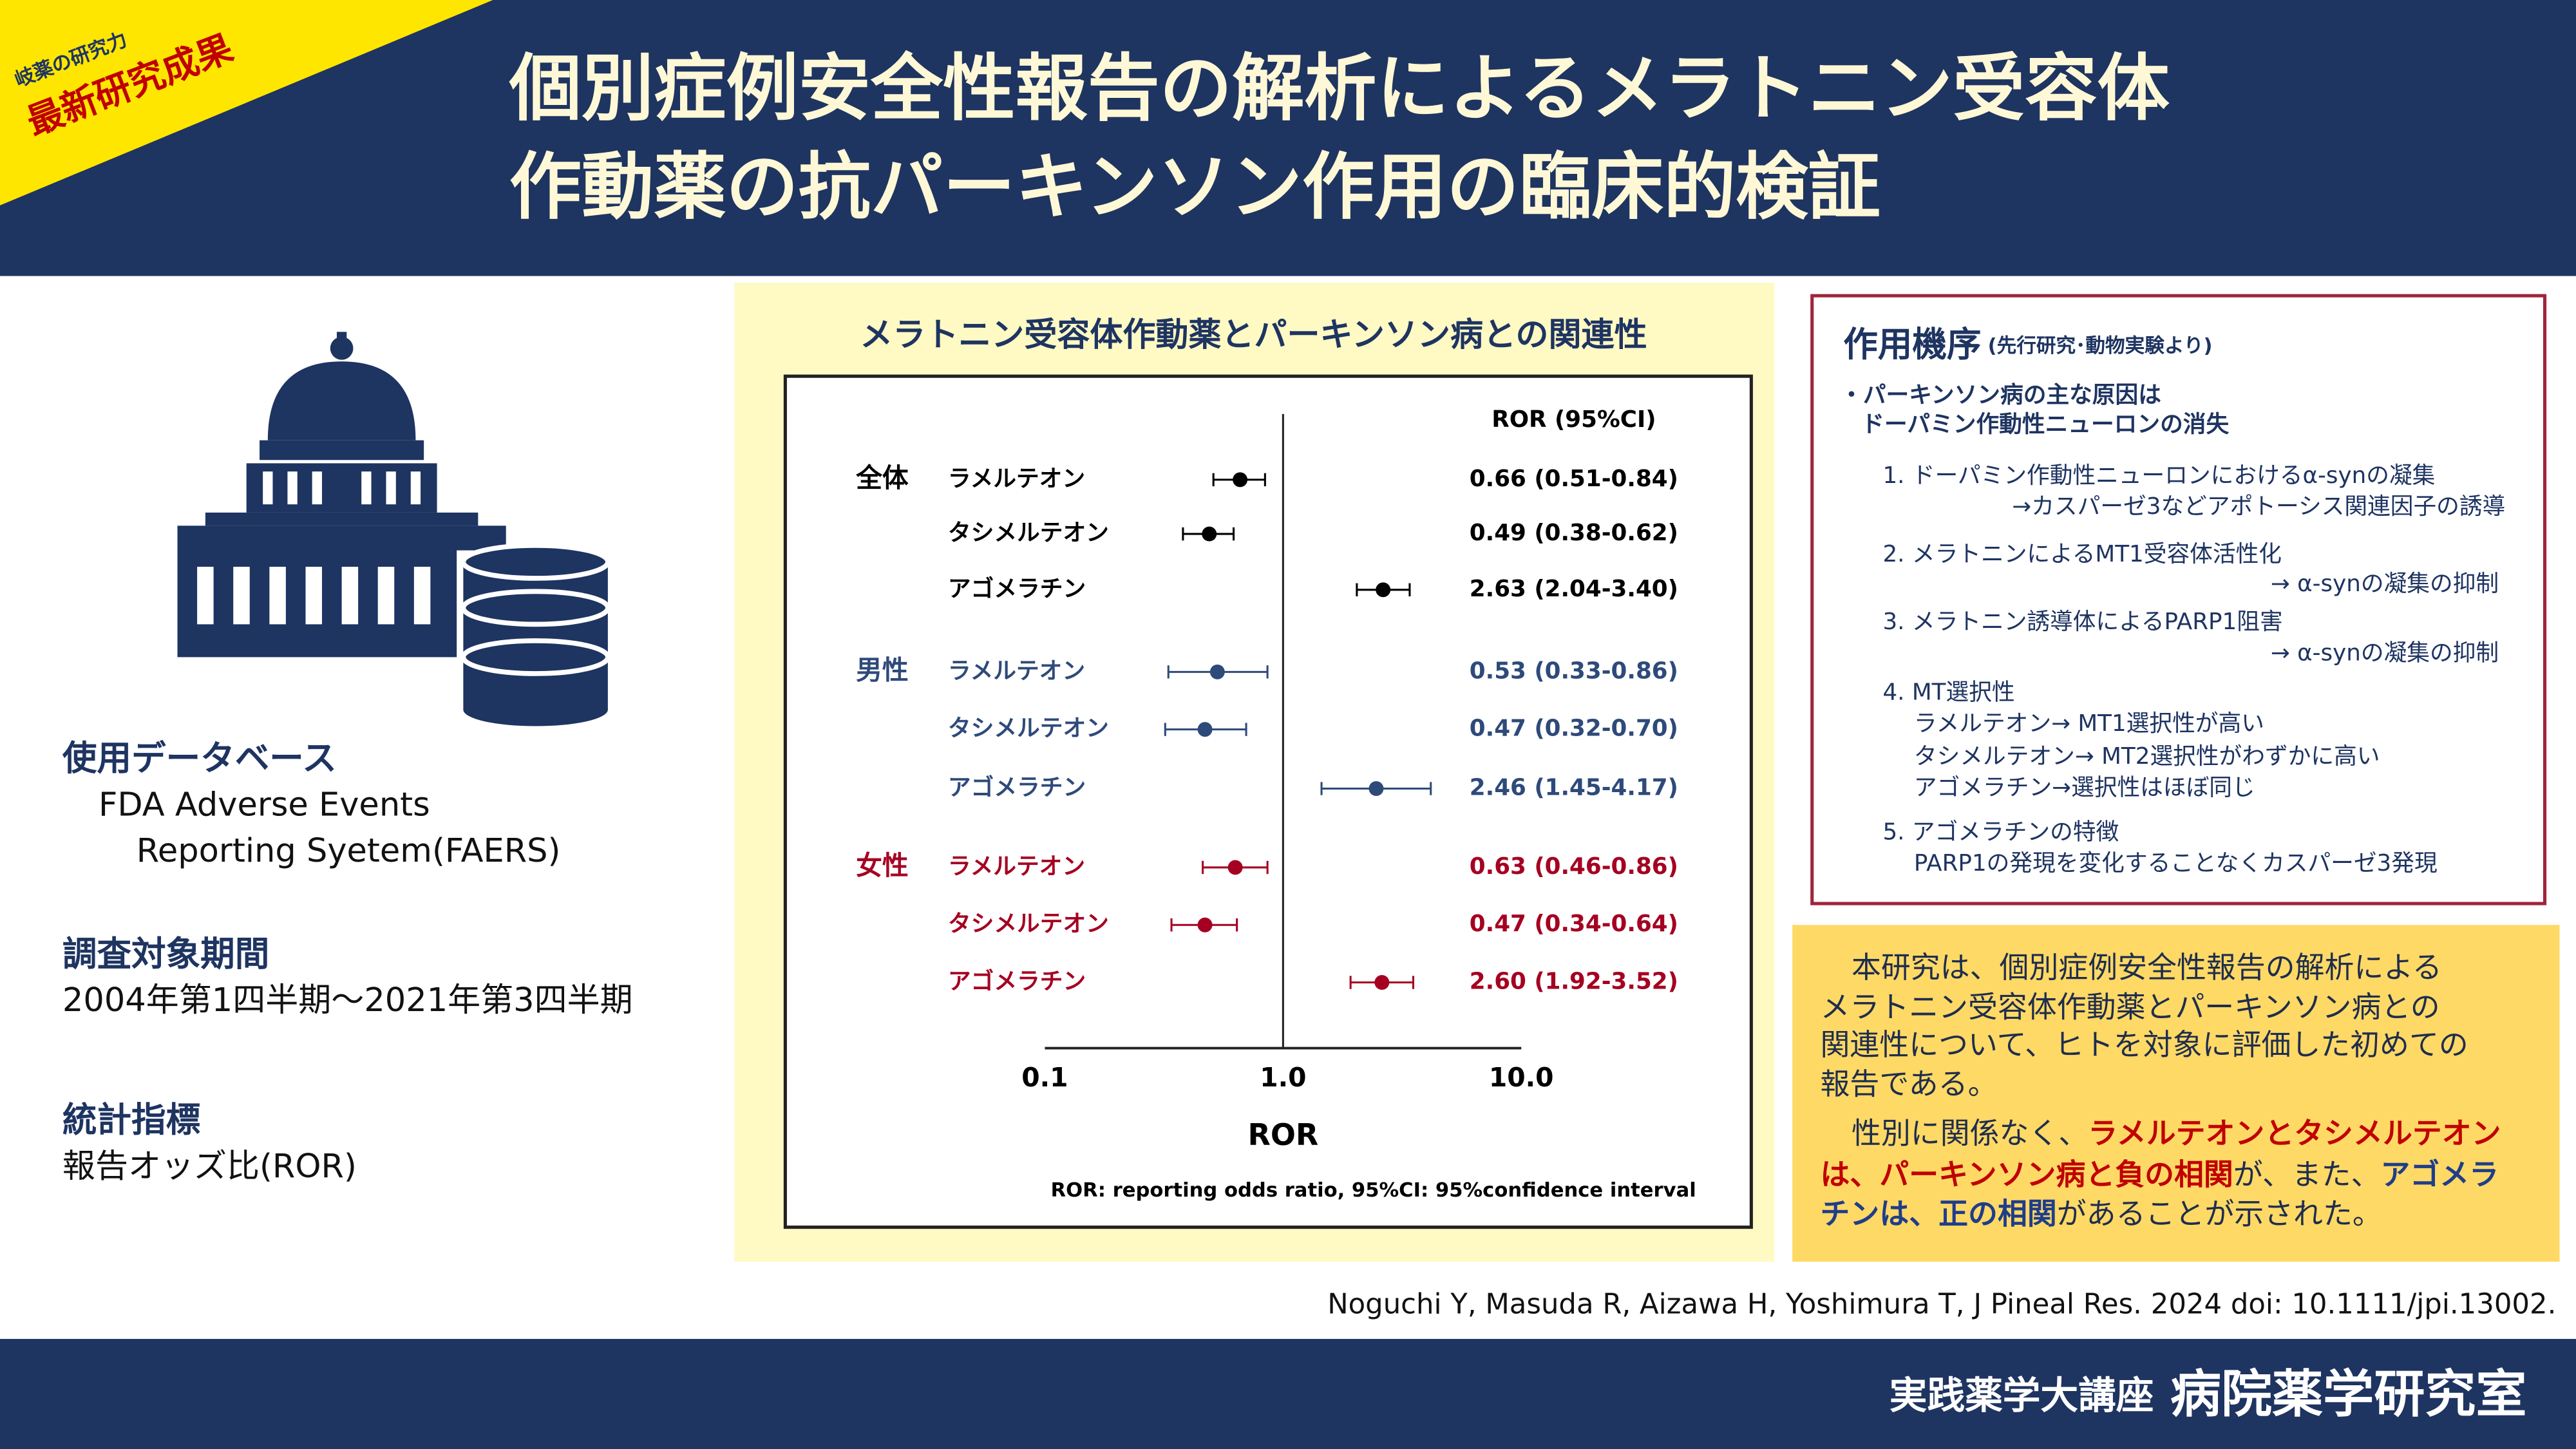 The height and width of the screenshot is (1449, 2576). I want to click on conclusion-segment: 性別に関係なく、, so click(1970, 1132).